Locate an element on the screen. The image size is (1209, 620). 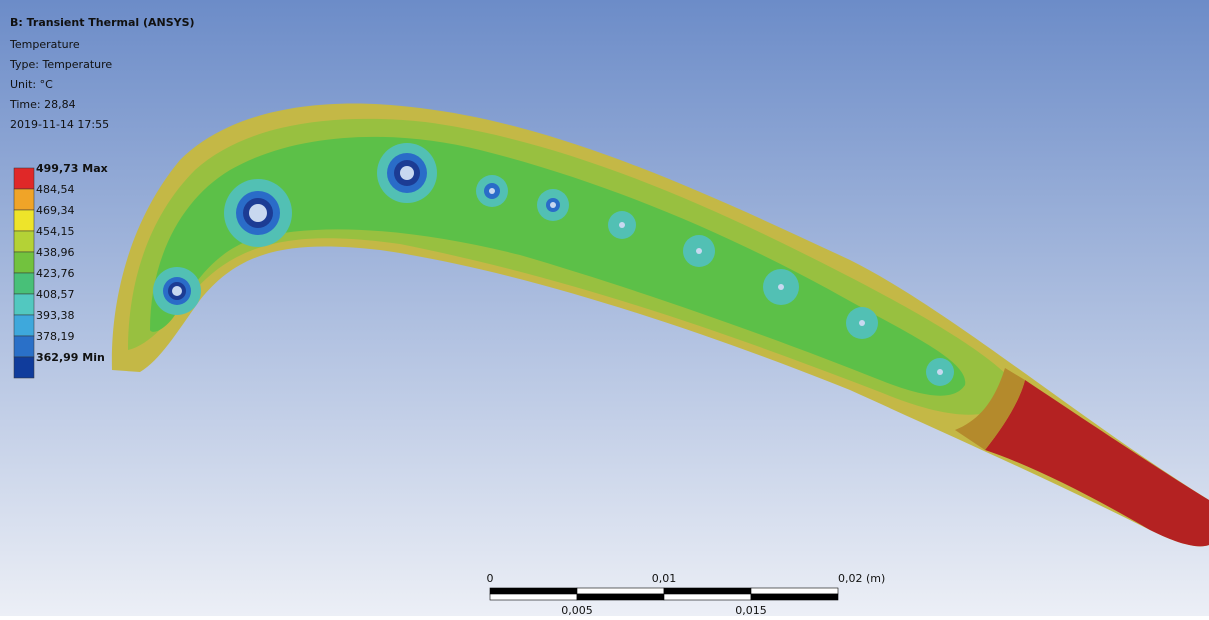
legend-label: 423,76 is located at coordinates (55, 273).